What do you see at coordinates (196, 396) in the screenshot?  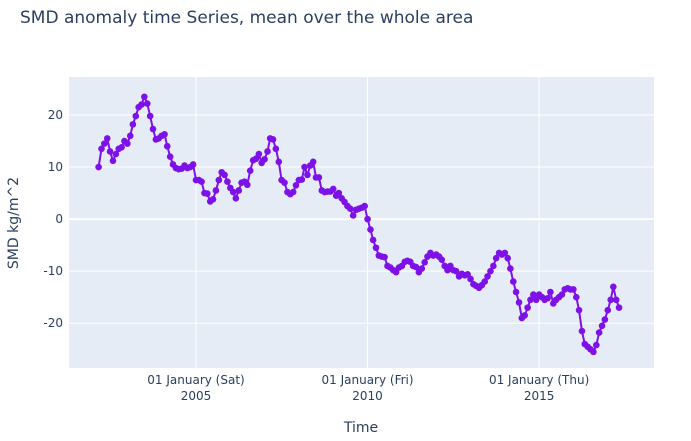 I see `x-tick-label-line: 2005` at bounding box center [196, 396].